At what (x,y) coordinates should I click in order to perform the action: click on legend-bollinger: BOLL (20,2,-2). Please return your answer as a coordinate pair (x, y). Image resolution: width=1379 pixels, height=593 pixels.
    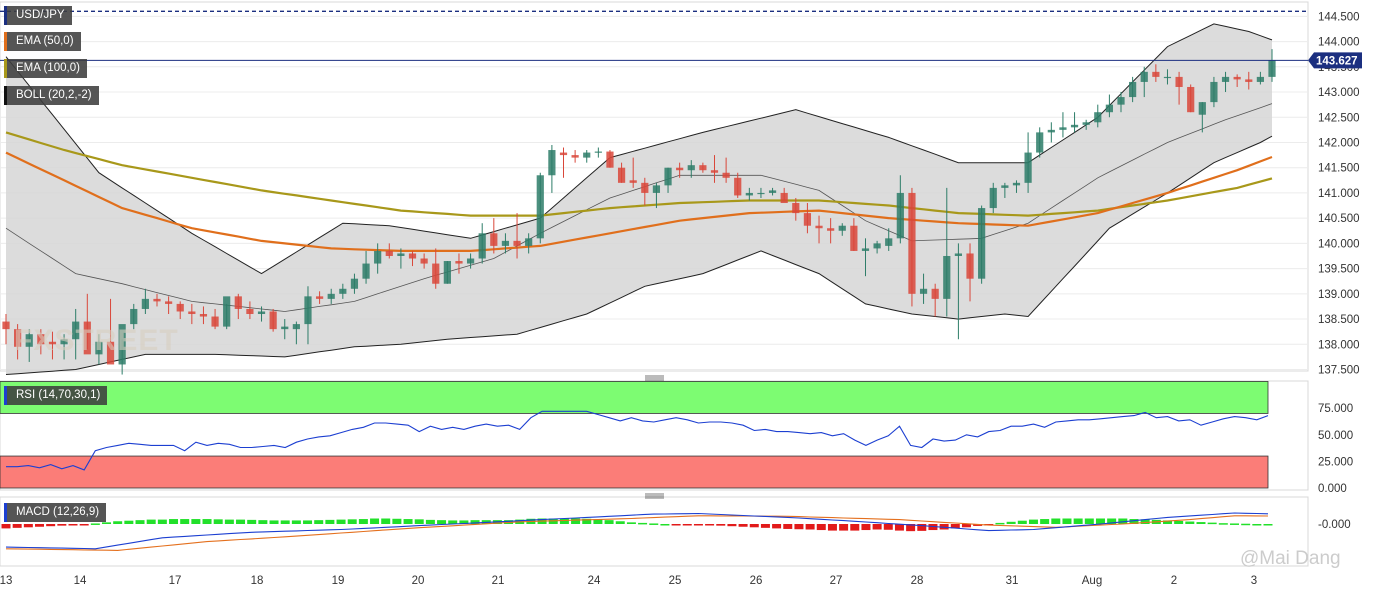
    Looking at the image, I should click on (51, 95).